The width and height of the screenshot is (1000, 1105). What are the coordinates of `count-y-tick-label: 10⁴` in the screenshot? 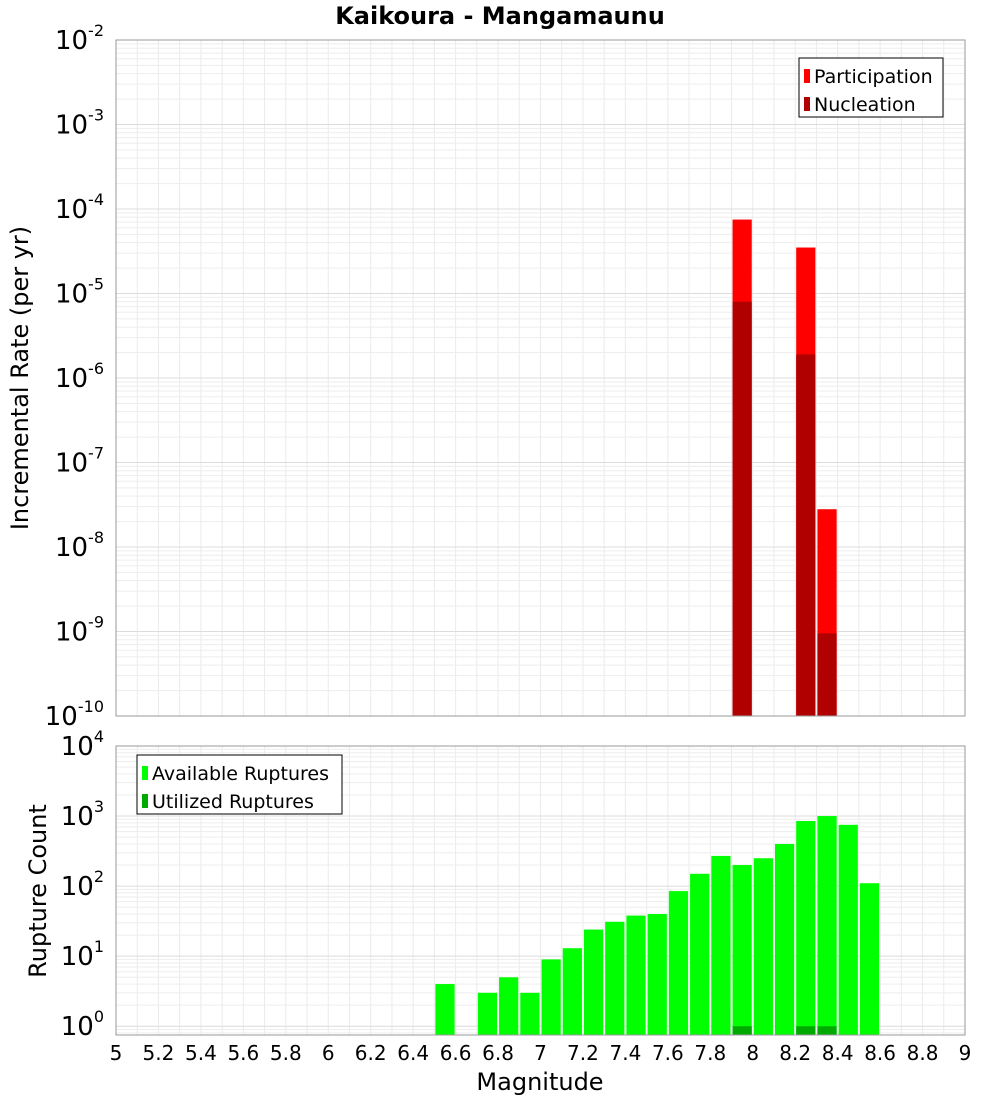 It's located at (82, 744).